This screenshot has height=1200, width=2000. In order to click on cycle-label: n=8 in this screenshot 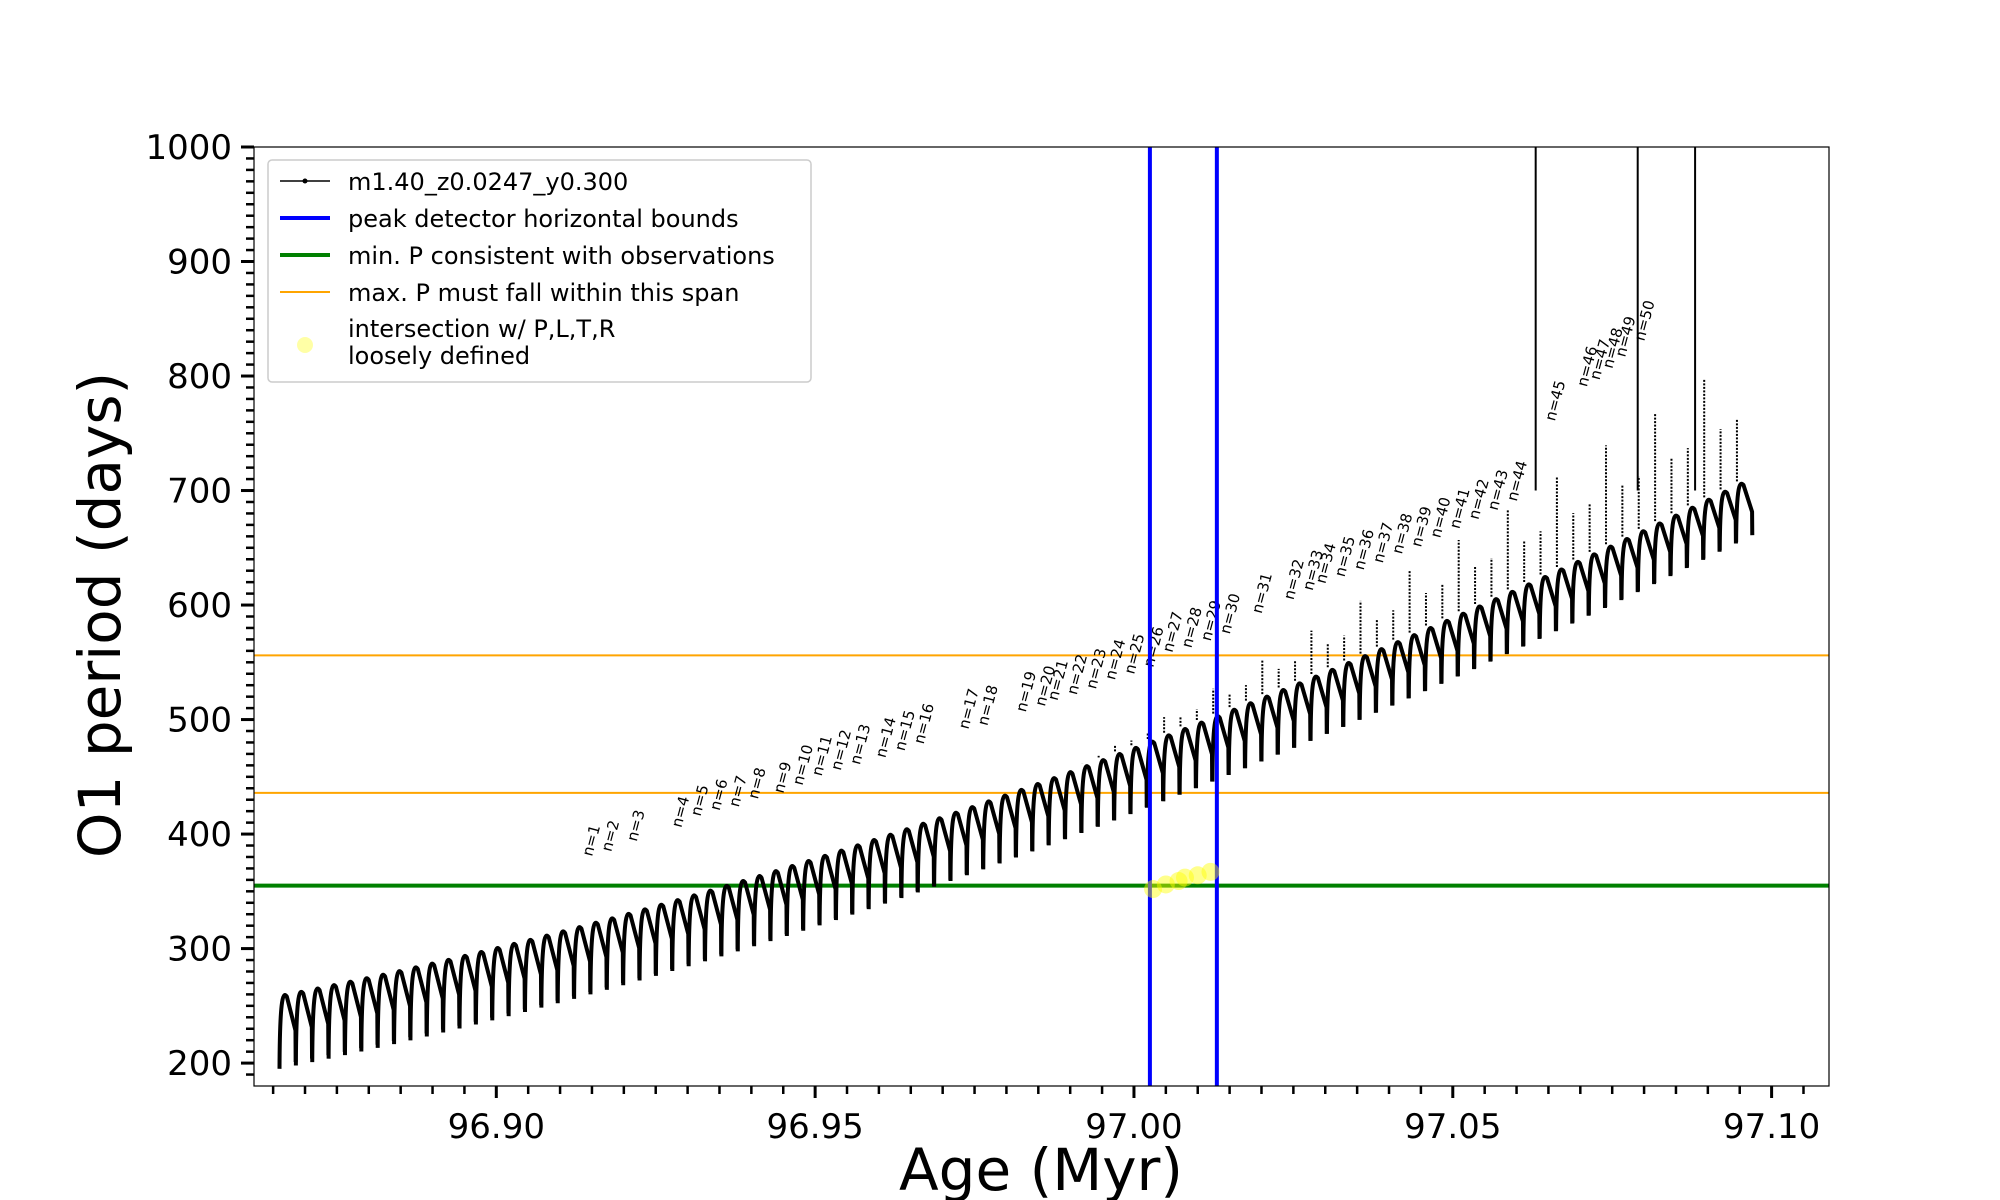, I will do `click(757, 783)`.